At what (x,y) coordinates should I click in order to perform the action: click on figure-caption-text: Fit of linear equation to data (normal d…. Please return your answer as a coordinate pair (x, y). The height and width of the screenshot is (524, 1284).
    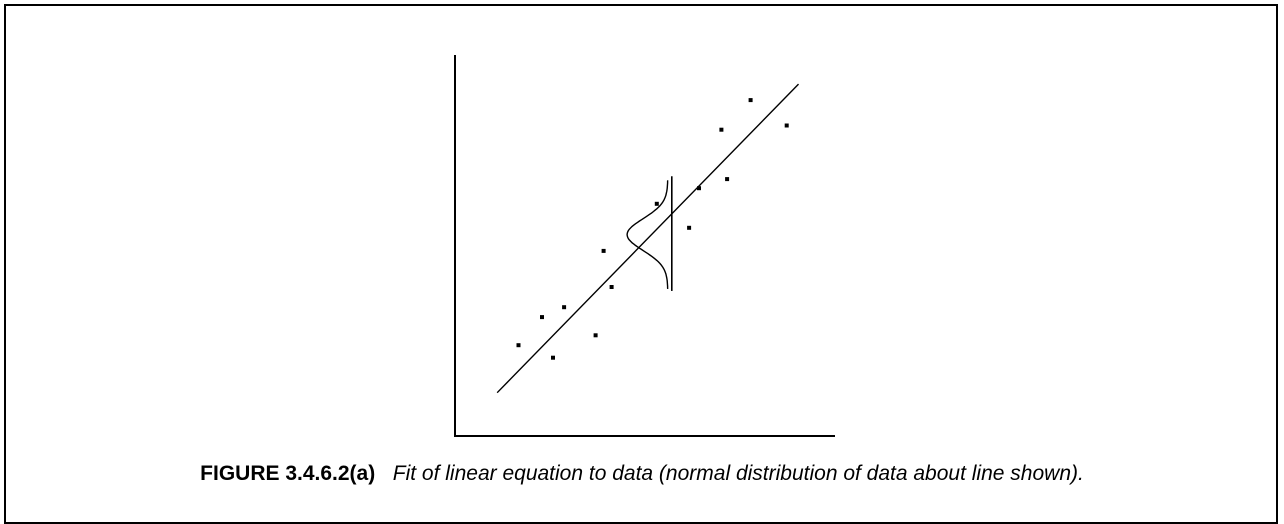
    Looking at the image, I should click on (738, 473).